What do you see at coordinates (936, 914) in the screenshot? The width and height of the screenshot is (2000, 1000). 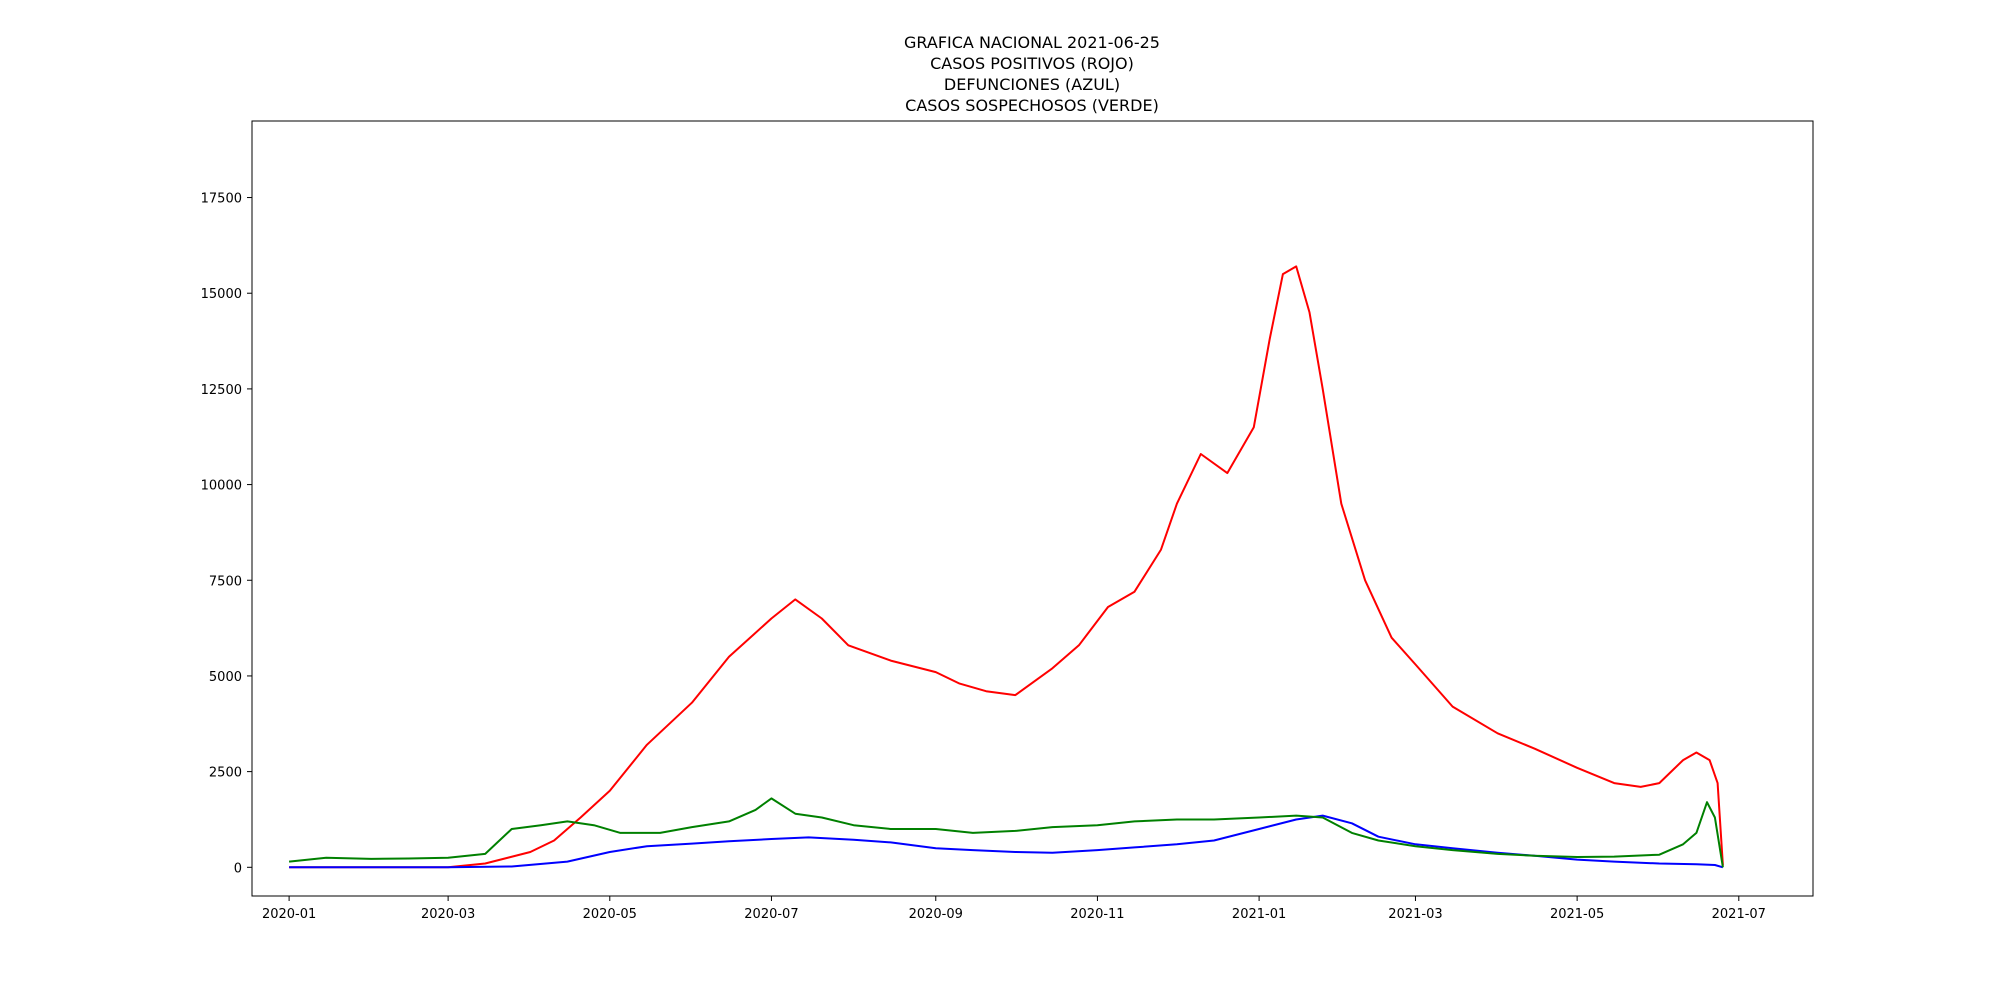 I see `x-tick-label: 2020-09` at bounding box center [936, 914].